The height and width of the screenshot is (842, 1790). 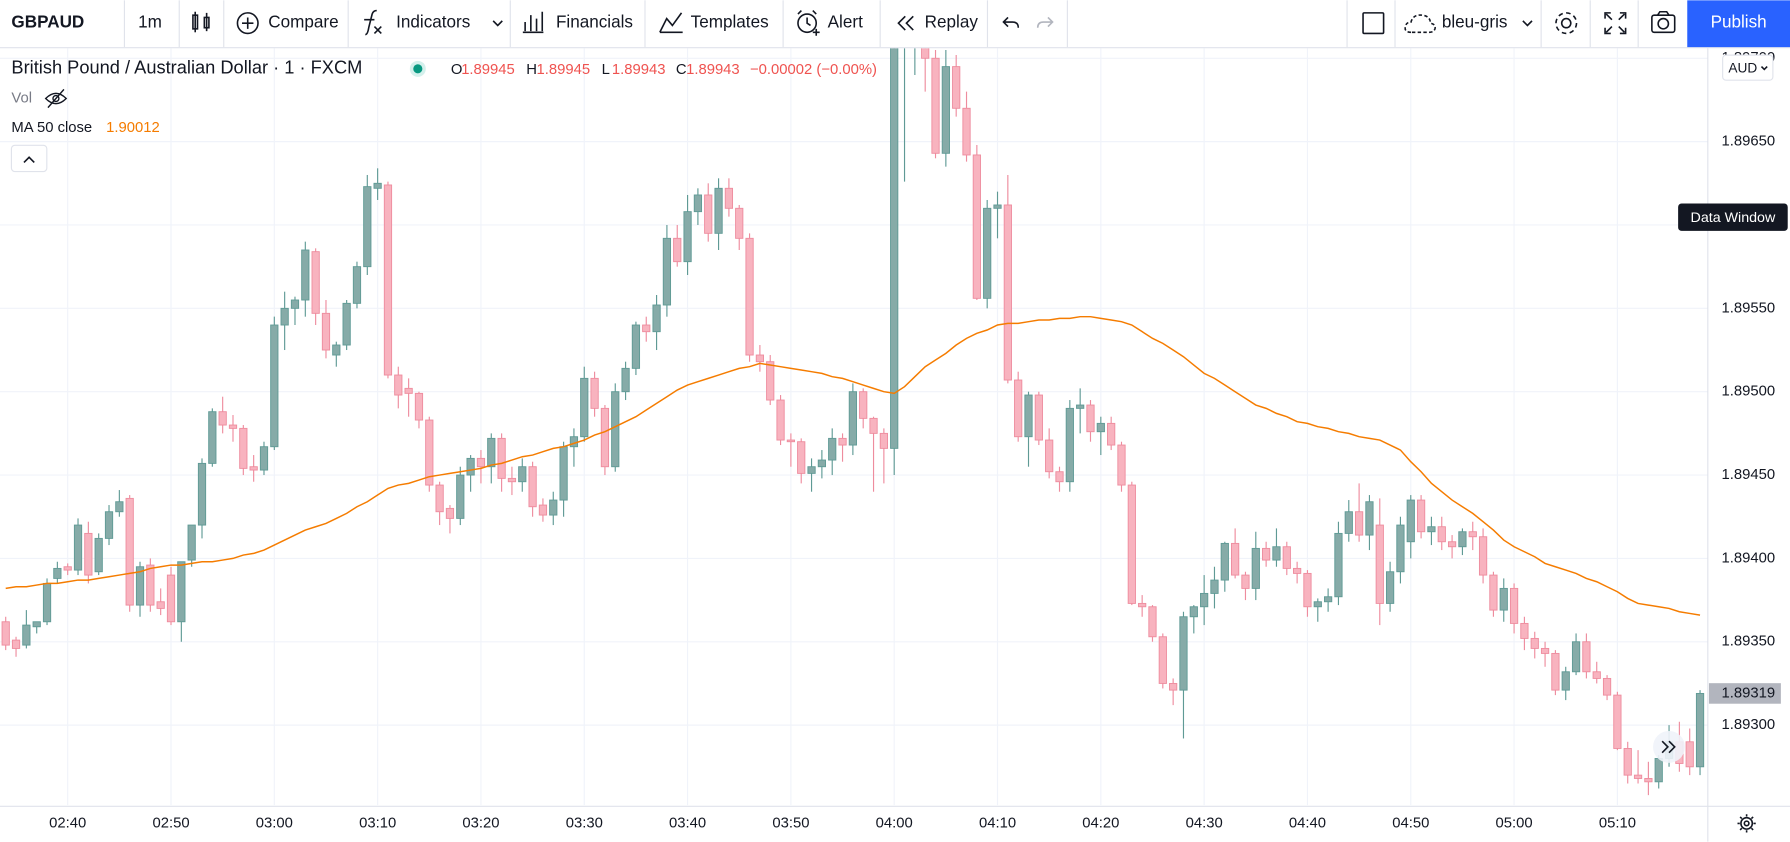 I want to click on hidden-icon, so click(x=56, y=98).